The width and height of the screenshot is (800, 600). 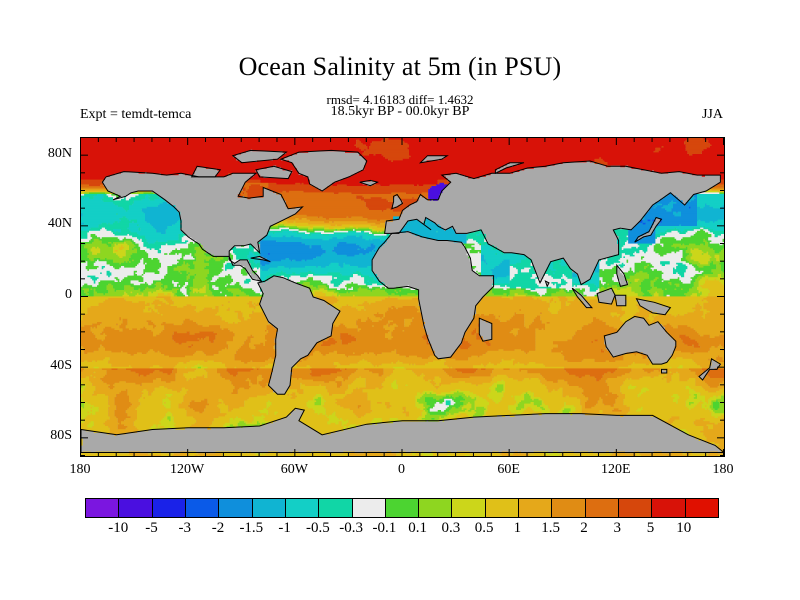 I want to click on coastline-sumatra, so click(x=582, y=298).